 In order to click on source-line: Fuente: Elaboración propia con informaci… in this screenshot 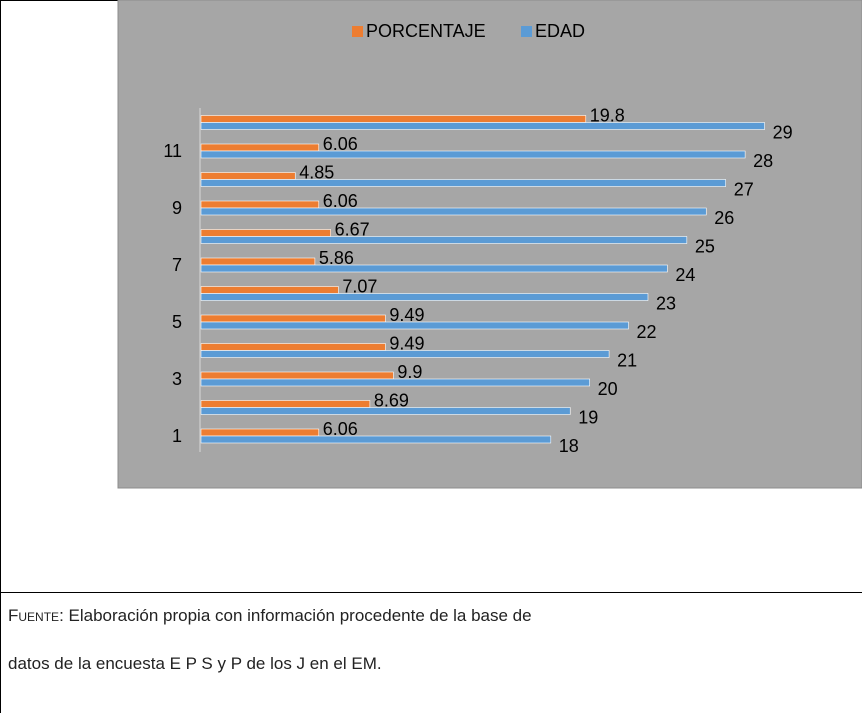, I will do `click(270, 616)`.